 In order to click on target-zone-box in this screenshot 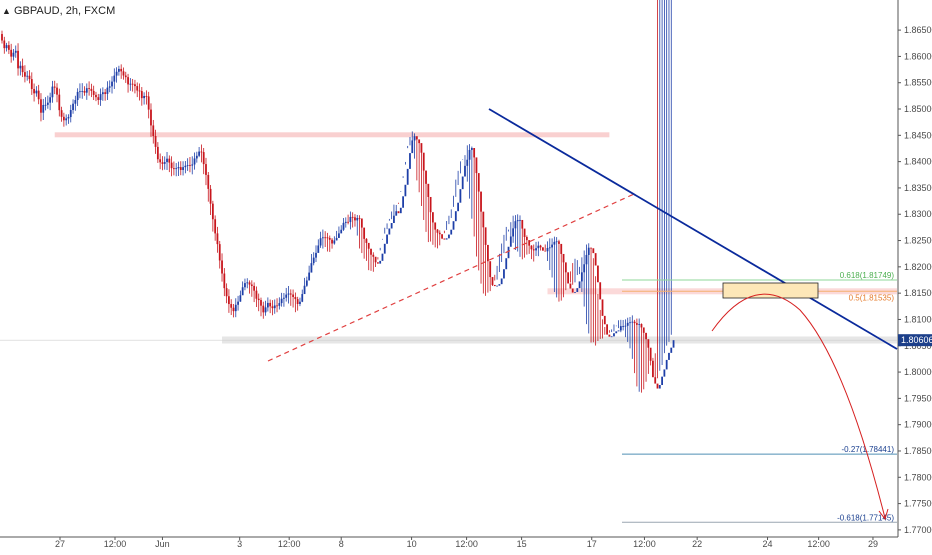, I will do `click(770, 290)`.